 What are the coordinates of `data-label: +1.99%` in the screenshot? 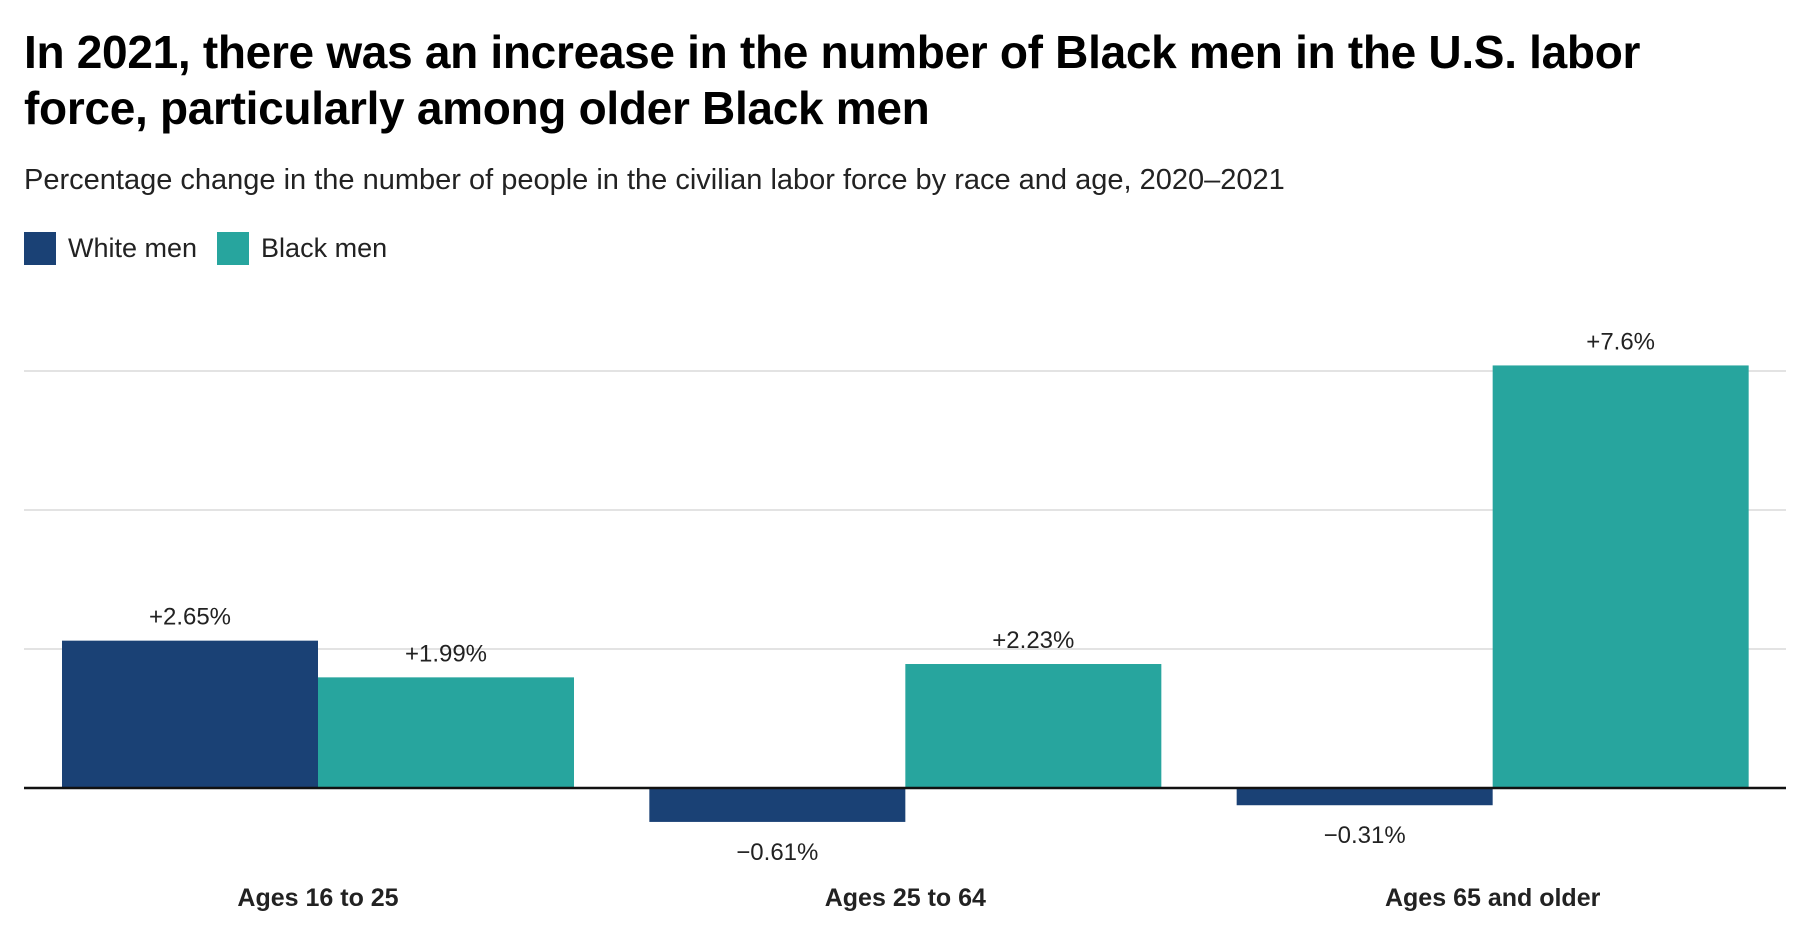 It's located at (446, 653).